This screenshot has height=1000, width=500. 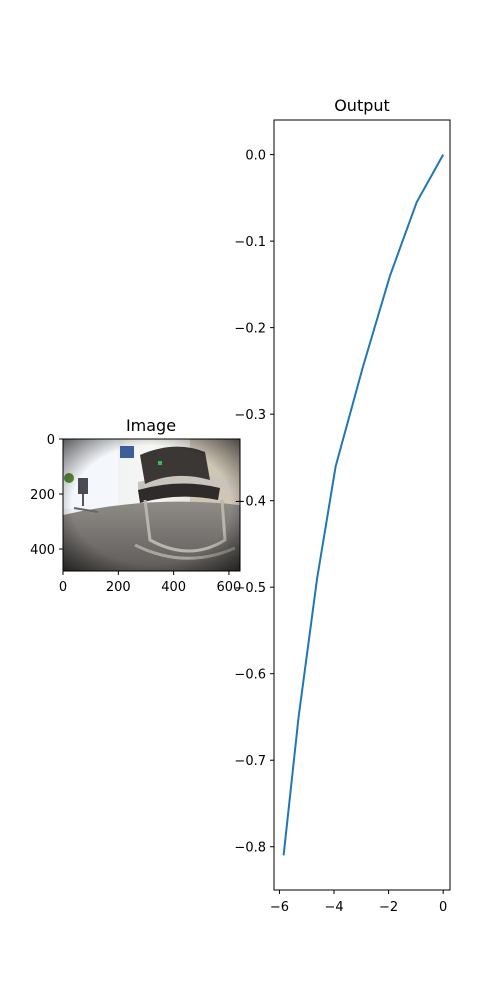 What do you see at coordinates (250, 329) in the screenshot?
I see `output-y-tick-label: −0.2` at bounding box center [250, 329].